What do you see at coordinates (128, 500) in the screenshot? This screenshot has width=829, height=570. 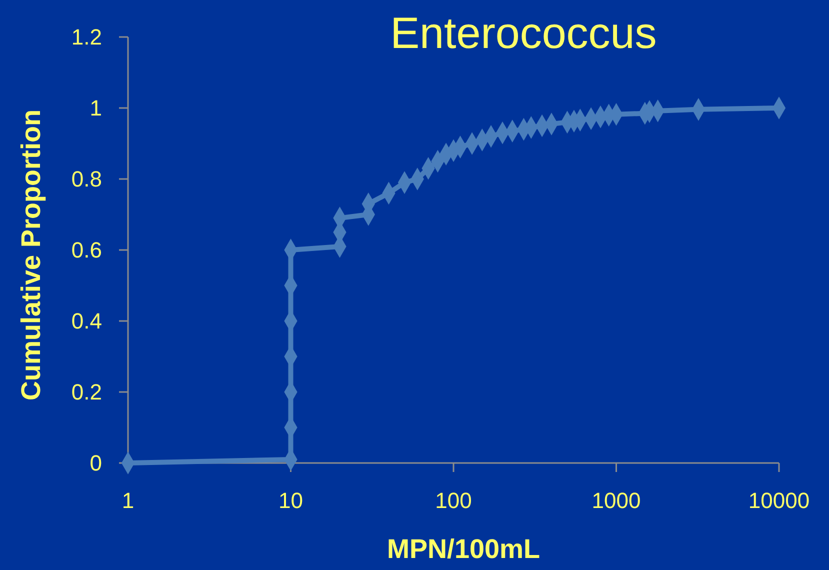 I see `x-tick-label: 1` at bounding box center [128, 500].